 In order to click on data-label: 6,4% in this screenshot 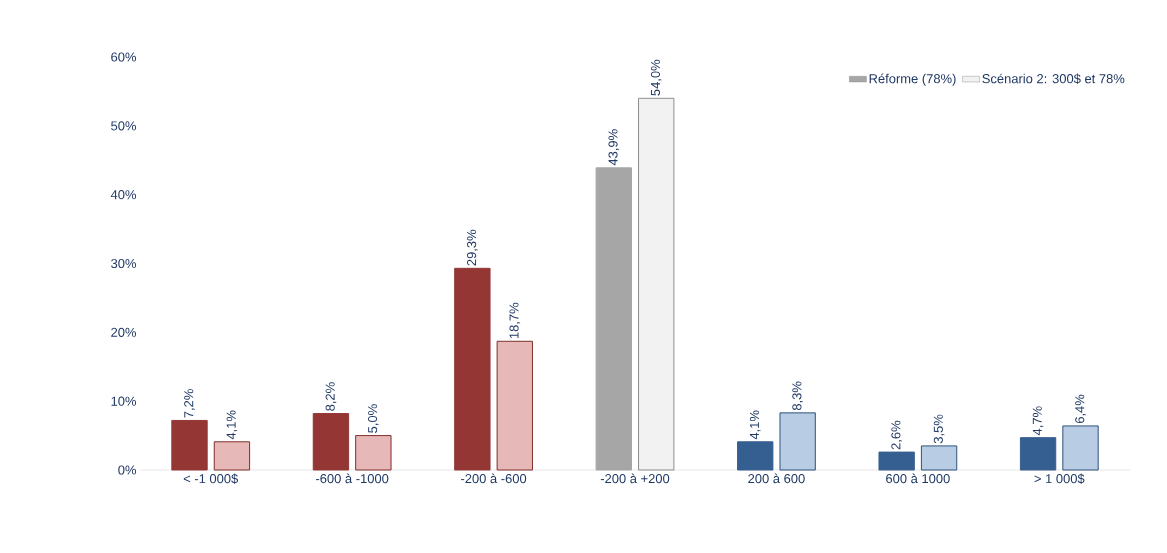, I will do `click(1080, 409)`.